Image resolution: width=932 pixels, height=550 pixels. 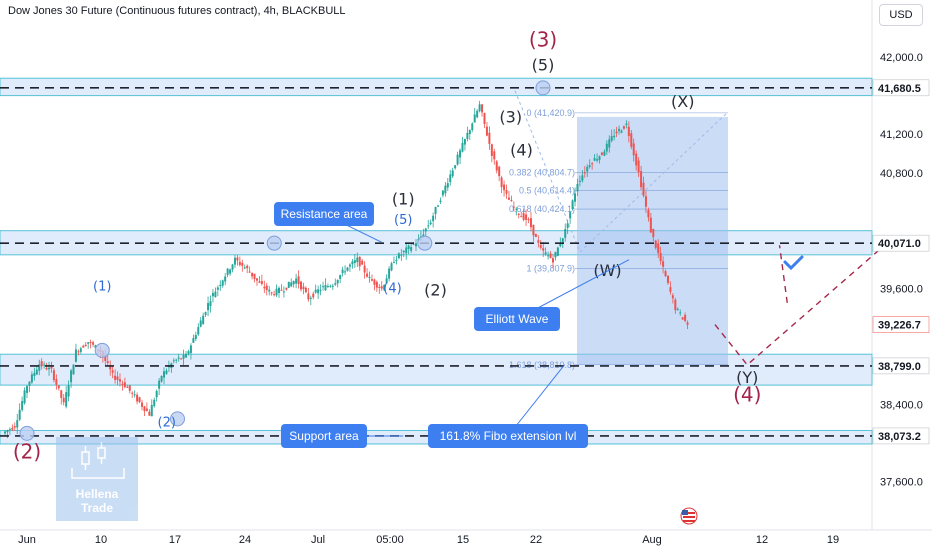 What do you see at coordinates (901, 483) in the screenshot?
I see `y-tick-5: 37,600.0` at bounding box center [901, 483].